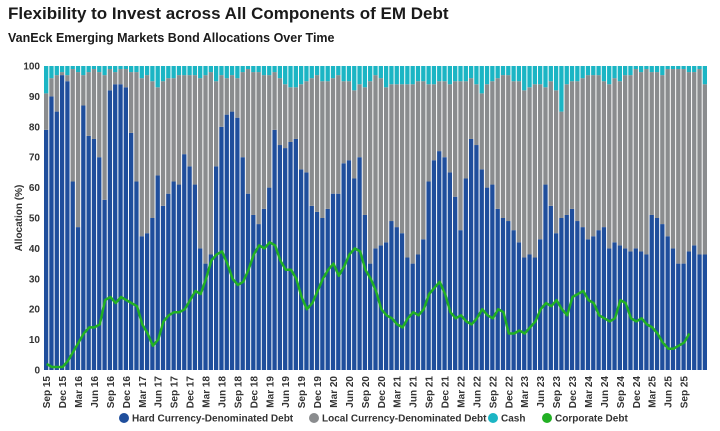 The image size is (720, 431). I want to click on legend-label: Cash, so click(513, 419).